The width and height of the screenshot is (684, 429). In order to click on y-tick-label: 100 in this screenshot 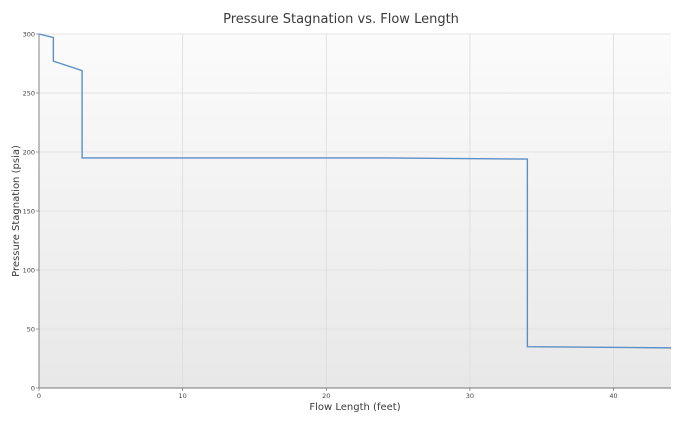, I will do `click(29, 270)`.